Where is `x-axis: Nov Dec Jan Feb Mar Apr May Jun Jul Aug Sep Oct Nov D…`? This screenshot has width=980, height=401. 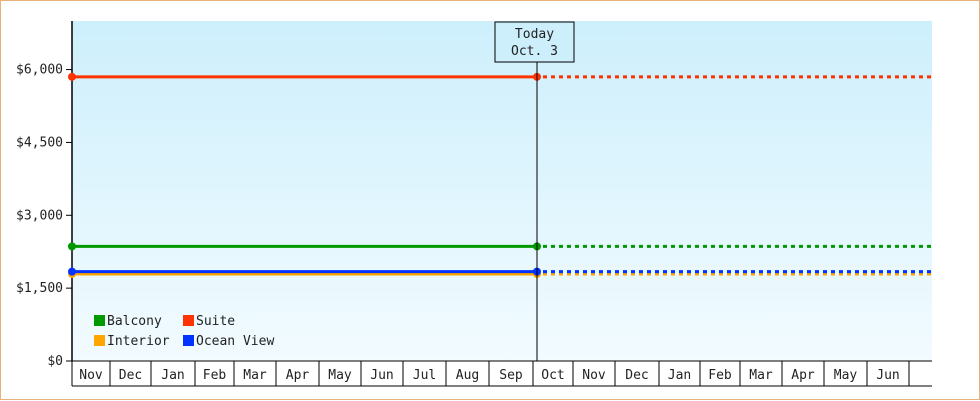
x-axis: Nov Dec Jan Feb Mar Apr May Jun Jul Aug Sep Oct Nov D… is located at coordinates (501, 373).